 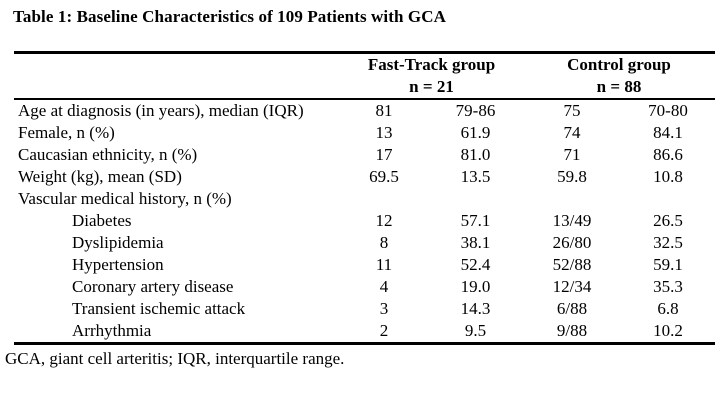 What do you see at coordinates (668, 176) in the screenshot?
I see `cell-value: 10.8` at bounding box center [668, 176].